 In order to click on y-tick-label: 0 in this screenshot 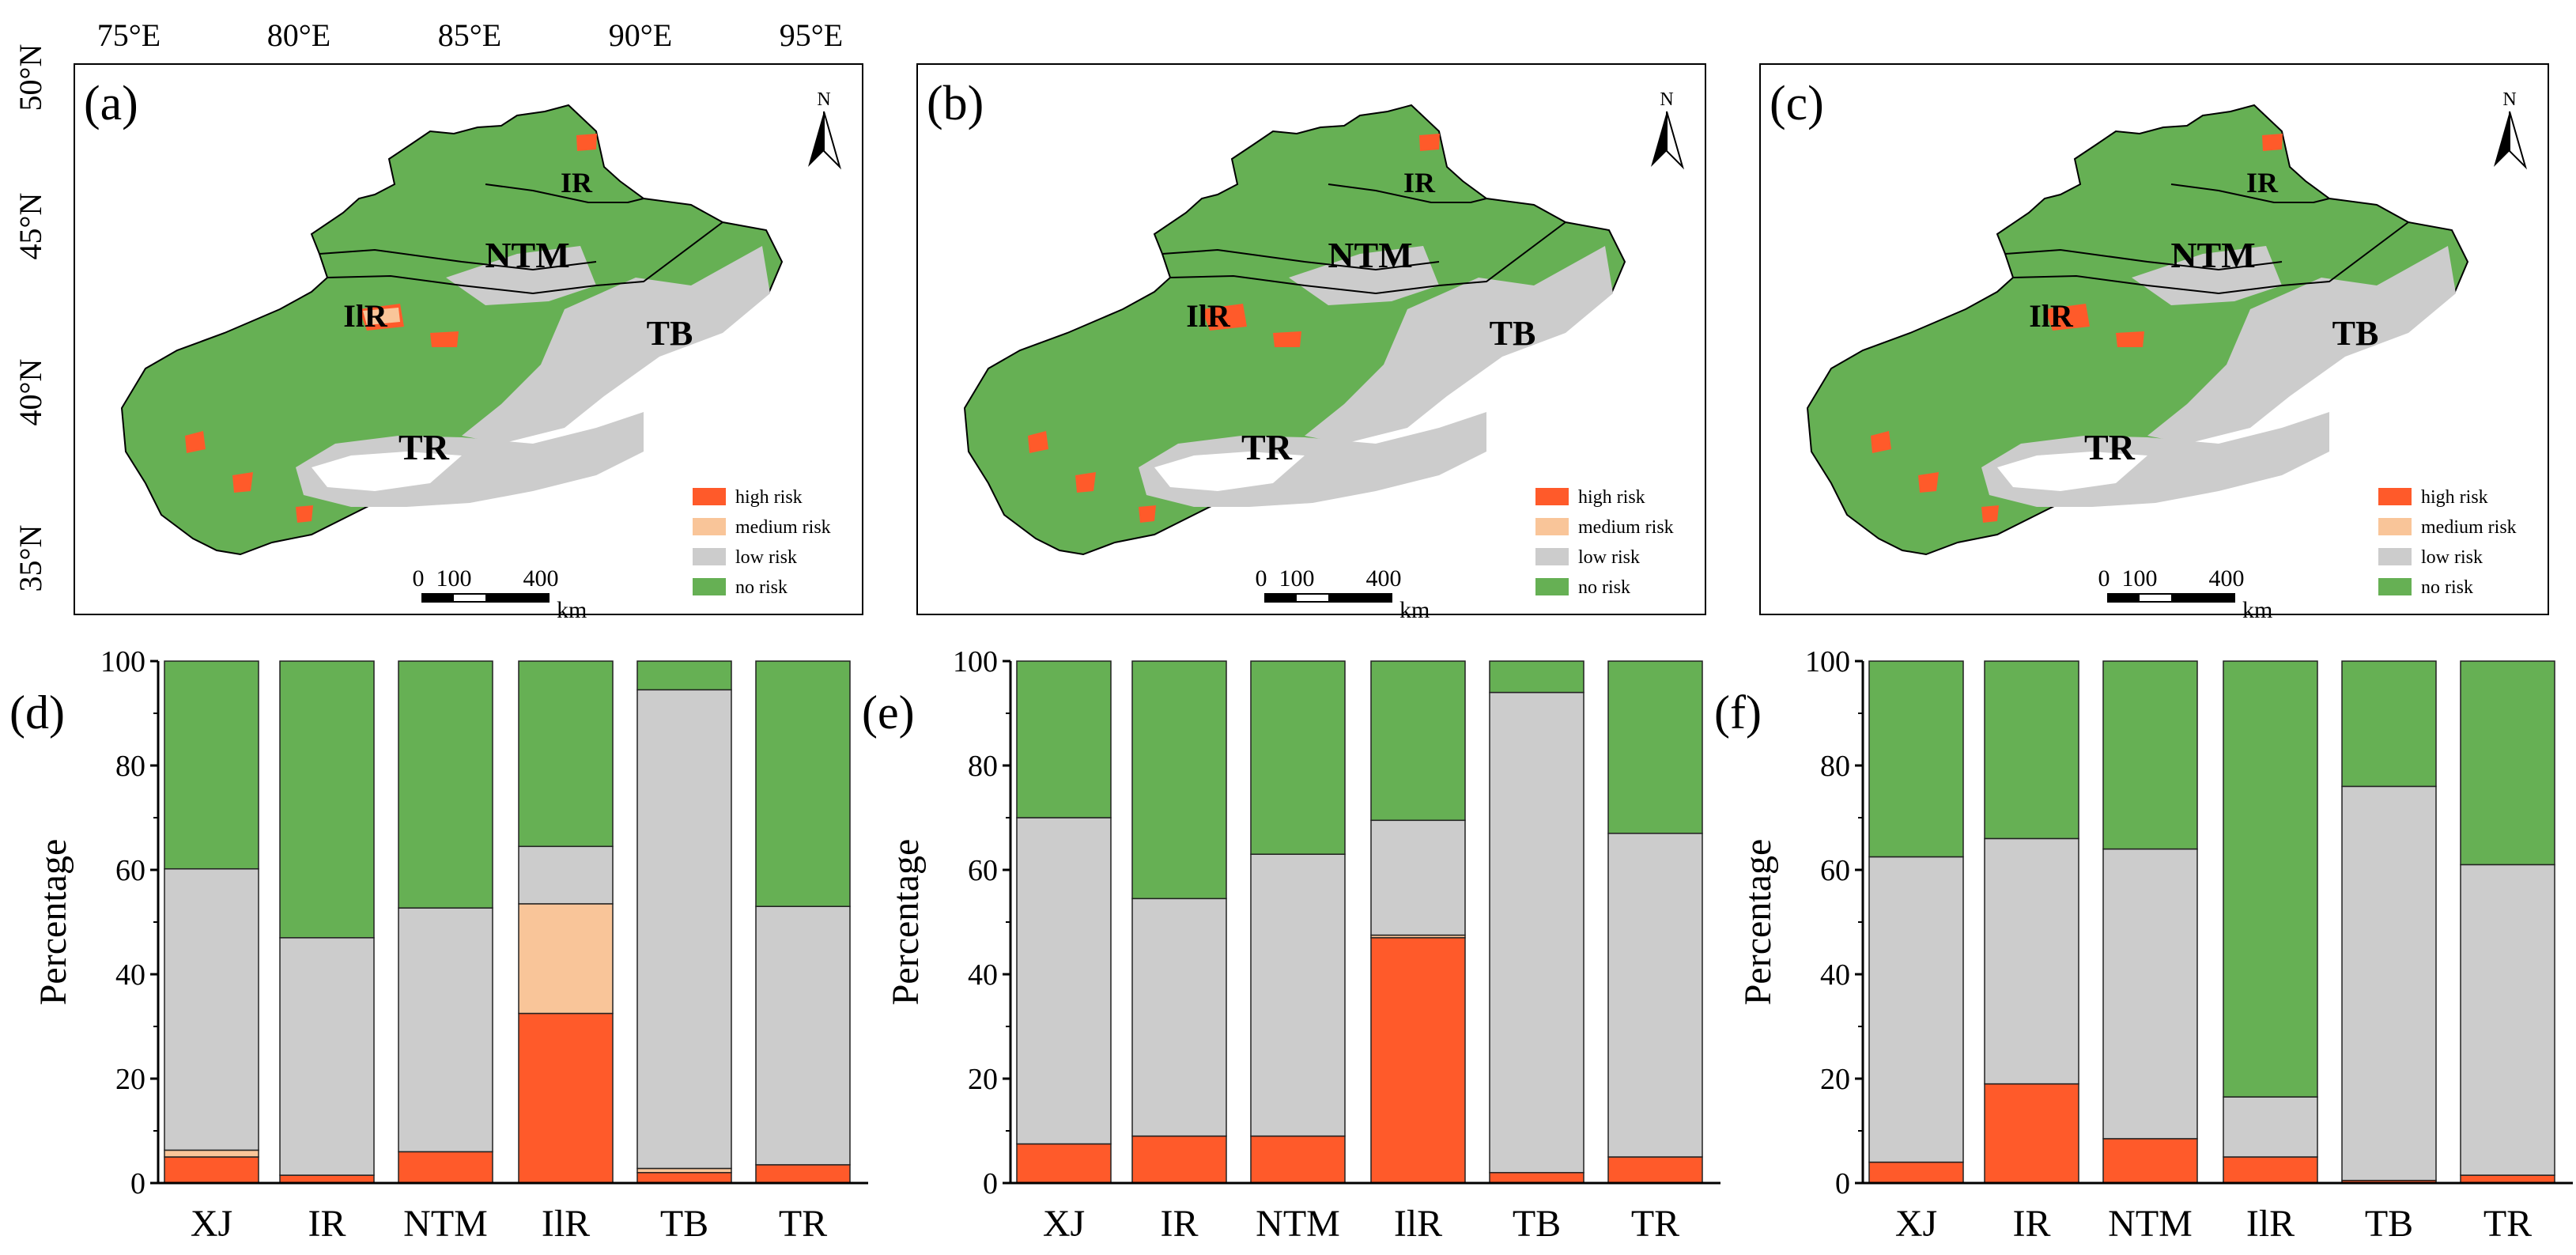, I will do `click(1842, 1183)`.